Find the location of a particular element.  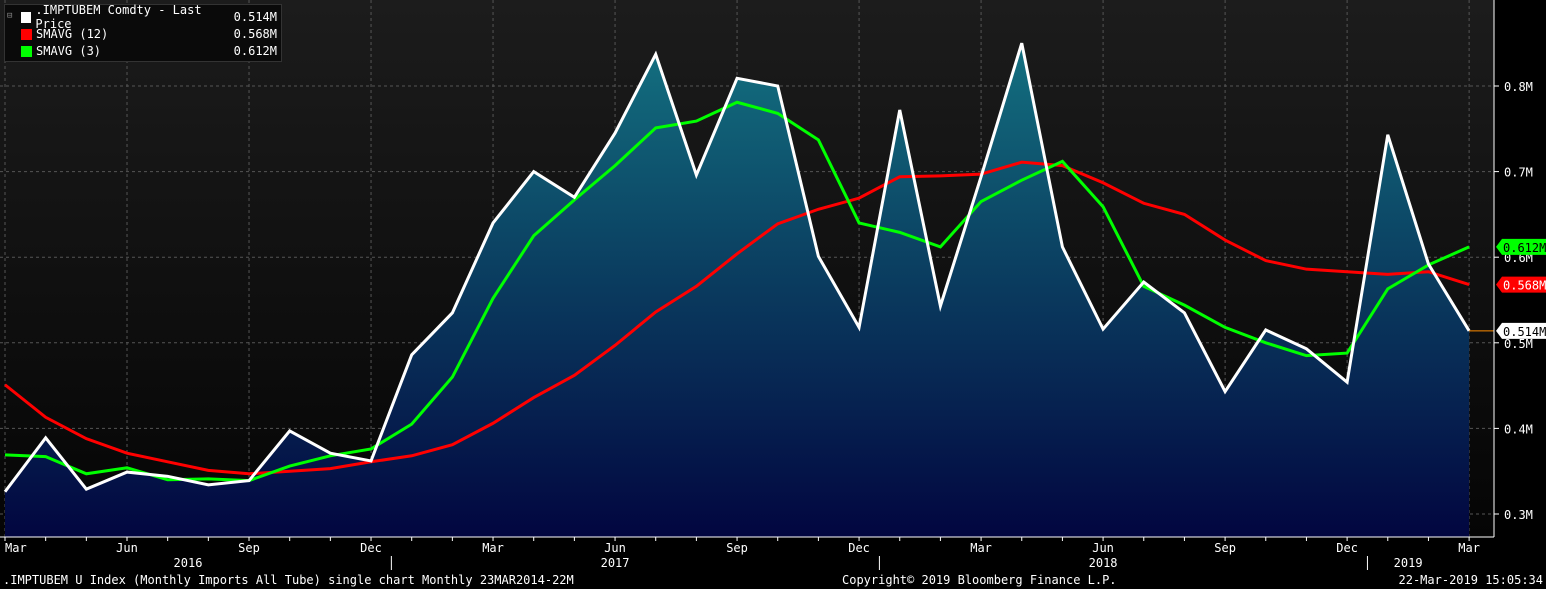

legend-value: 0.612M is located at coordinates (255, 51).